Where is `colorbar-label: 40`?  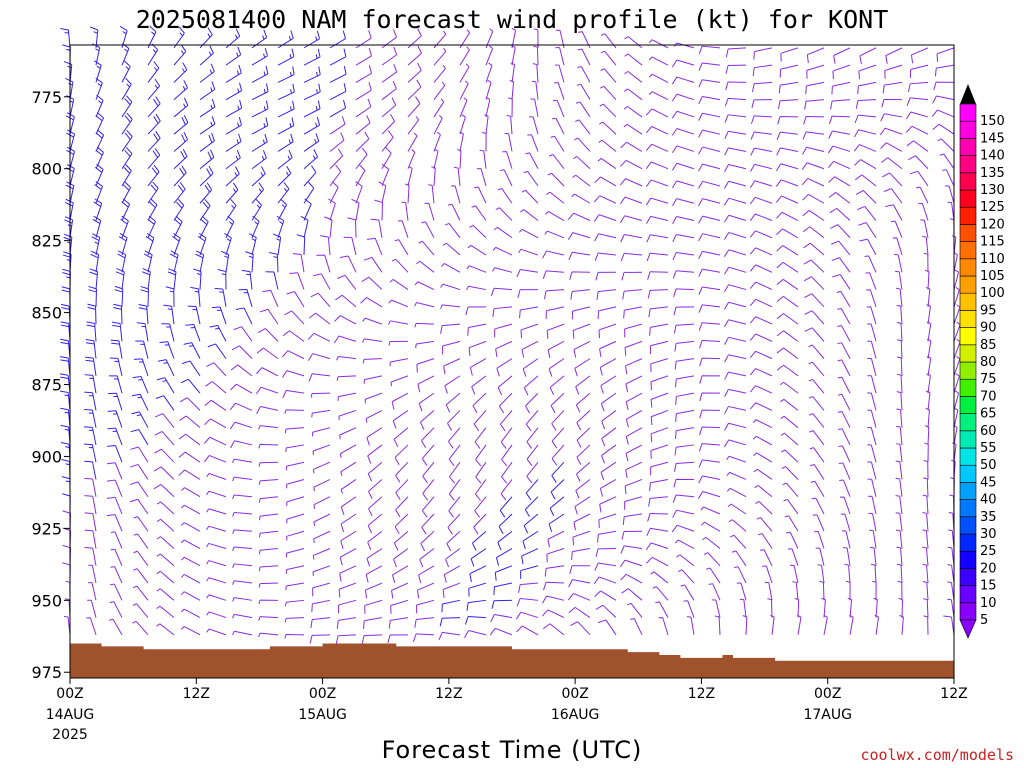
colorbar-label: 40 is located at coordinates (988, 500).